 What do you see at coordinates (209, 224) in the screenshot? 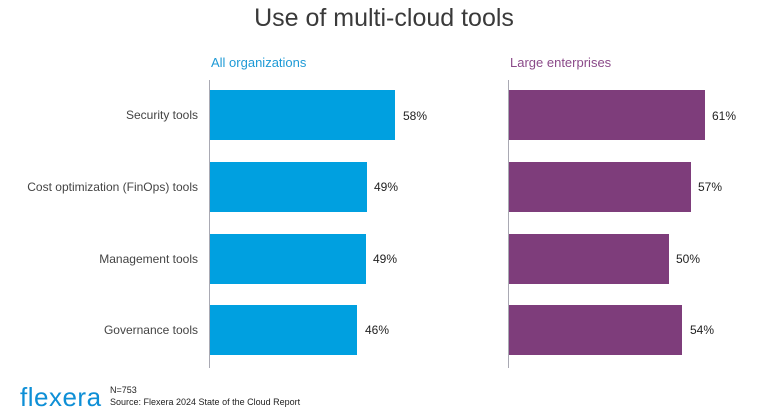
I see `left-axis-line` at bounding box center [209, 224].